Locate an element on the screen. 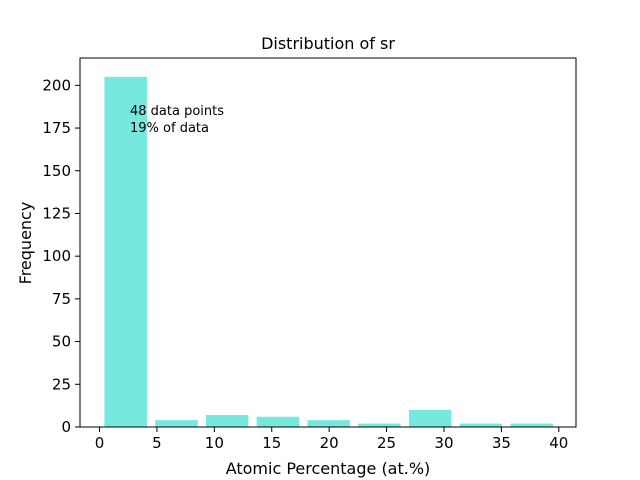 This screenshot has width=640, height=480. x-tick-label-8: 40 is located at coordinates (558, 443).